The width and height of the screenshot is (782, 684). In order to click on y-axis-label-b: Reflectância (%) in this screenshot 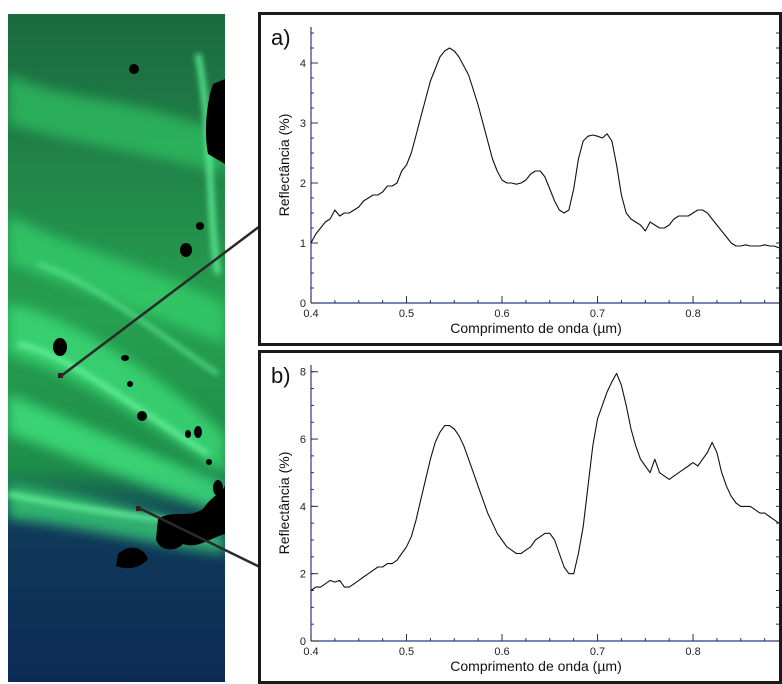, I will do `click(284, 503)`.